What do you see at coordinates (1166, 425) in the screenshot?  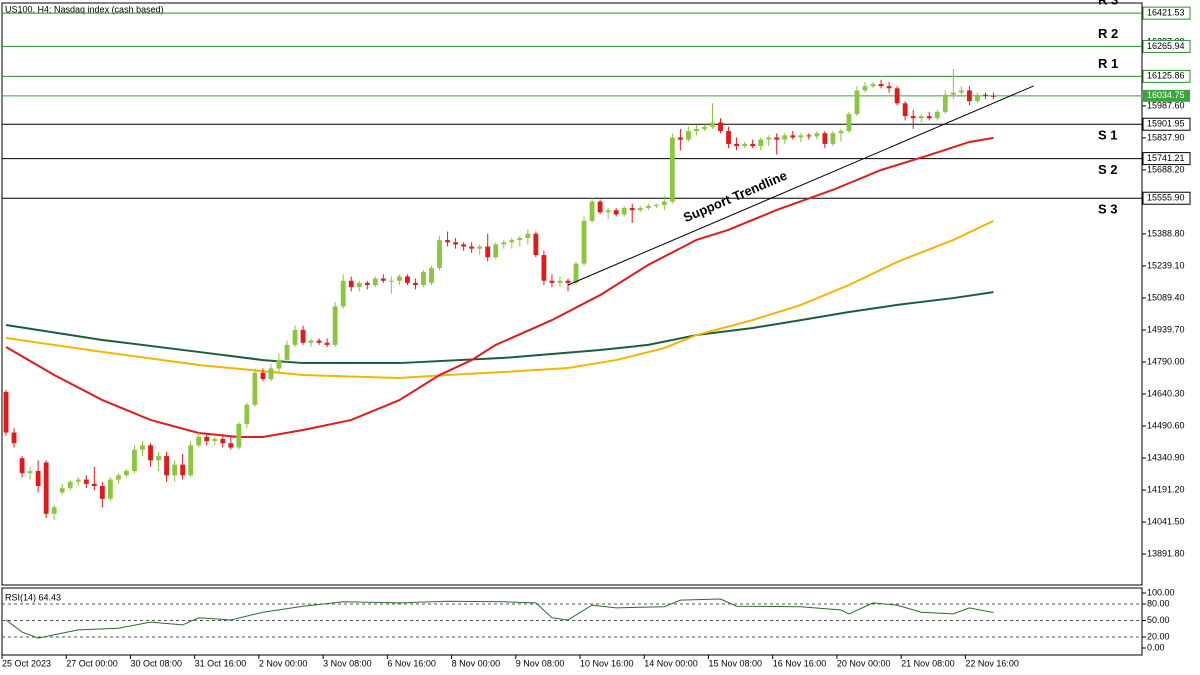 I see `y-tick-label: 14490.60` at bounding box center [1166, 425].